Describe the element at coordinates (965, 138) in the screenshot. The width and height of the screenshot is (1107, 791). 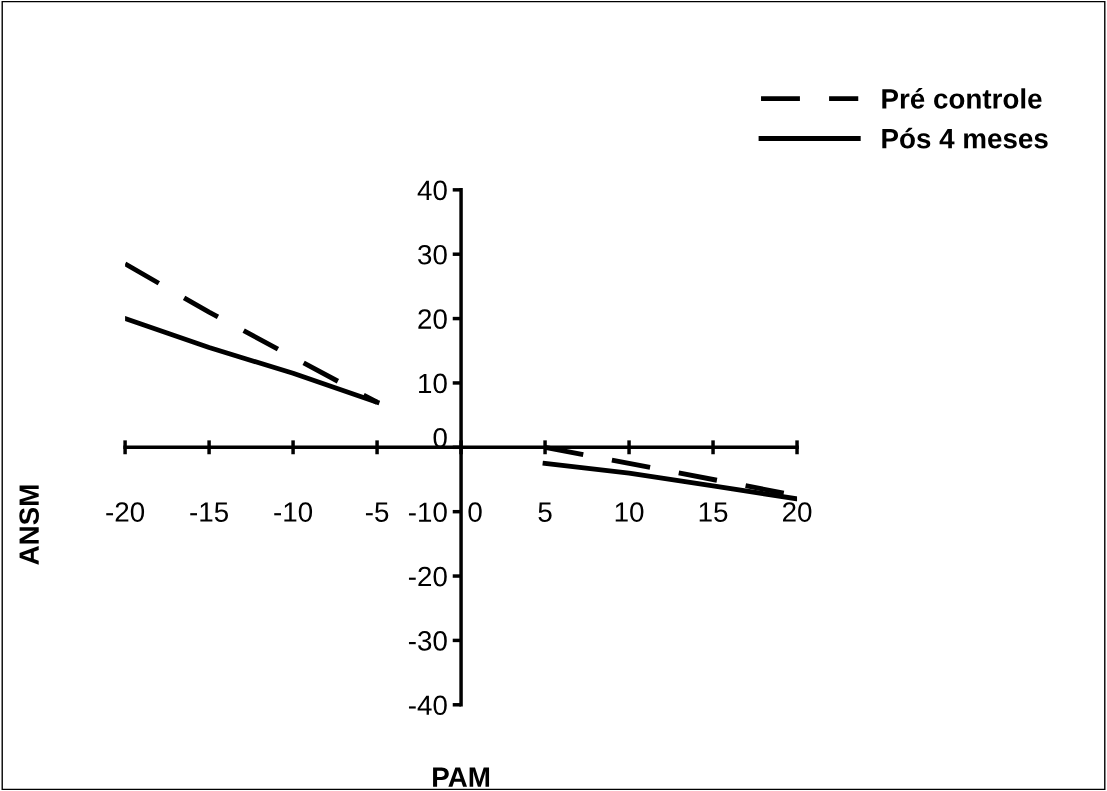
I see `legend-label: Pós 4 meses` at that location.